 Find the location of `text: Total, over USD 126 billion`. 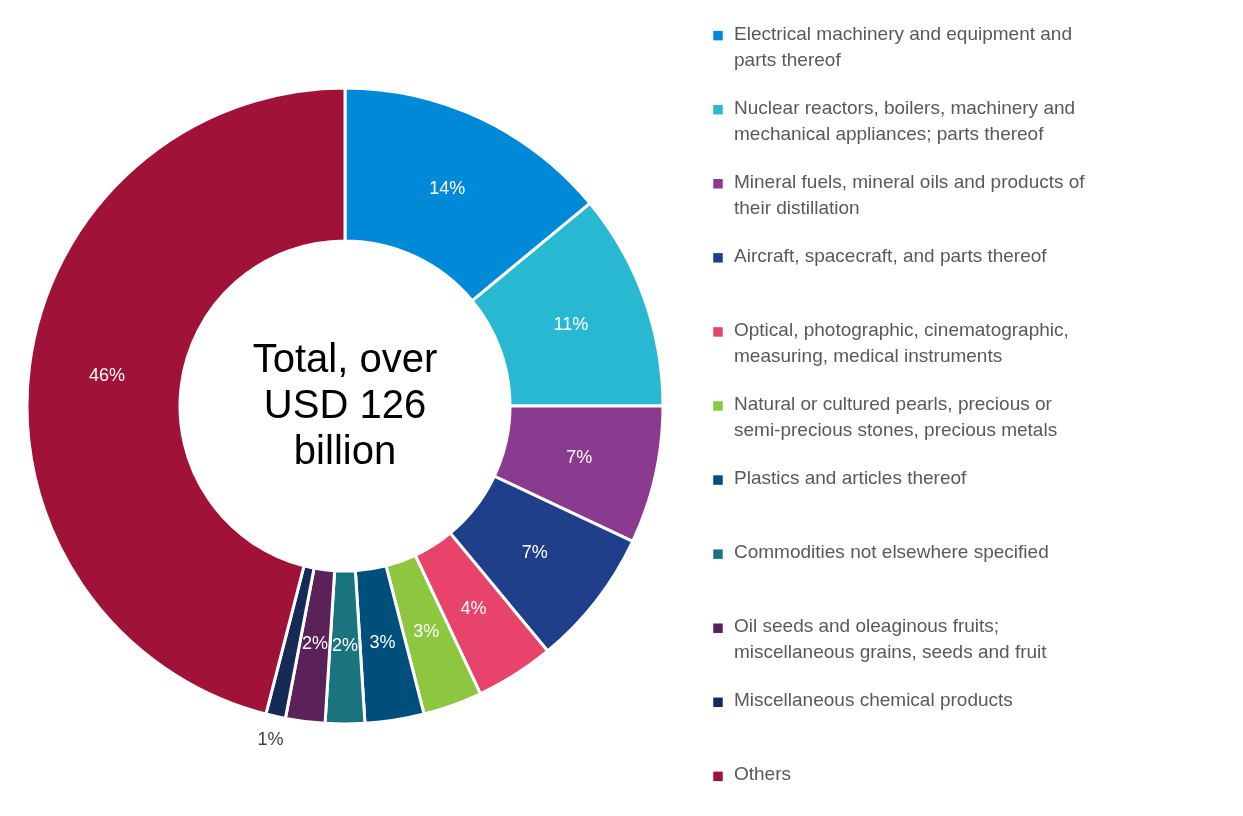

text: Total, over USD 126 billion is located at coordinates (345, 404).